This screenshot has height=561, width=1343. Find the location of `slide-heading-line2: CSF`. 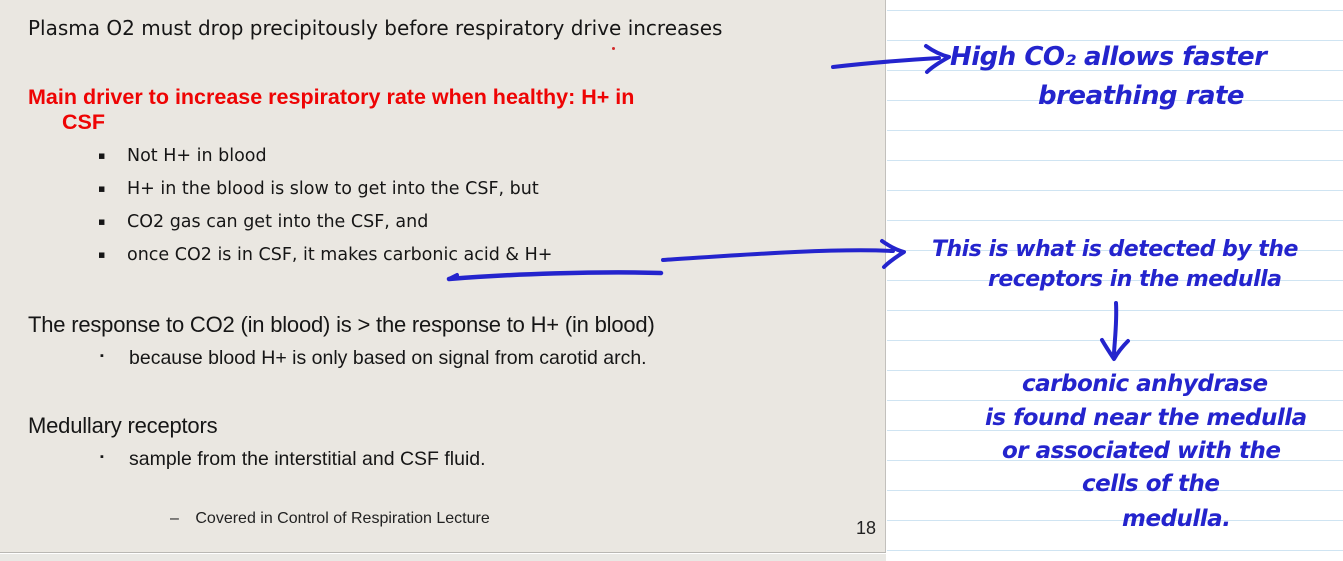

slide-heading-line2: CSF is located at coordinates (83, 122).